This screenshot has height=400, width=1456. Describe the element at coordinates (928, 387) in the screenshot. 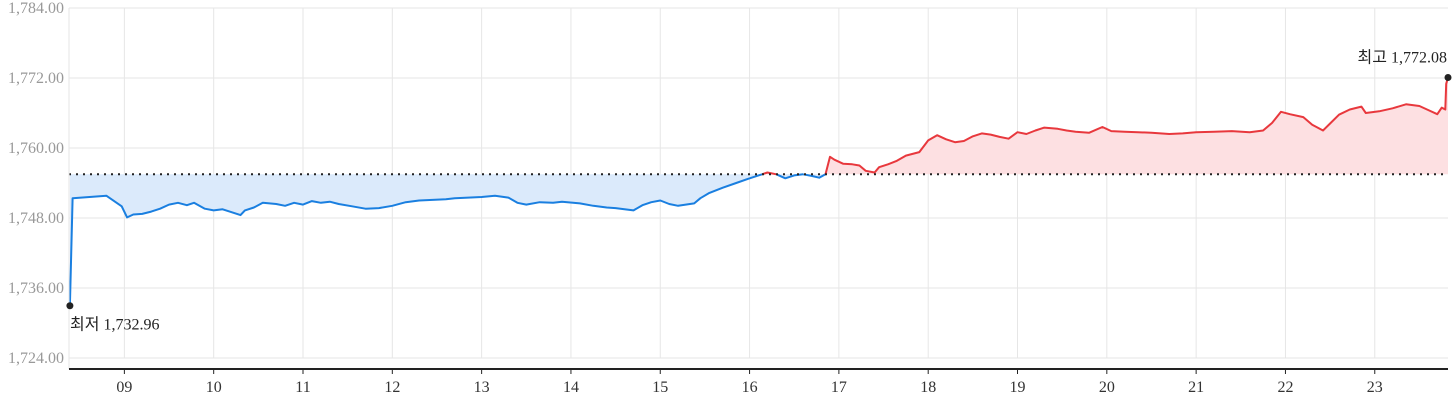

I see `x-tick-label: 18` at that location.